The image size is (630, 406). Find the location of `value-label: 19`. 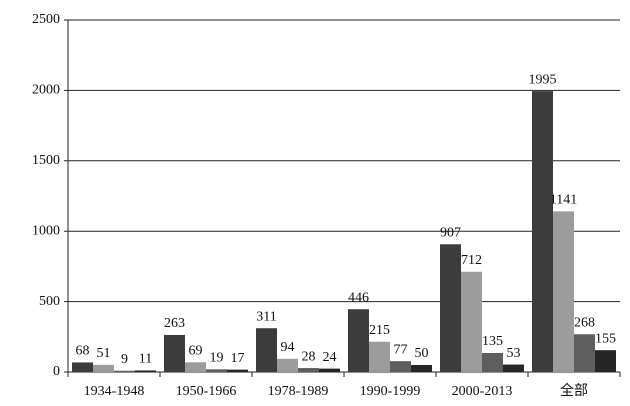

value-label: 19 is located at coordinates (217, 358).